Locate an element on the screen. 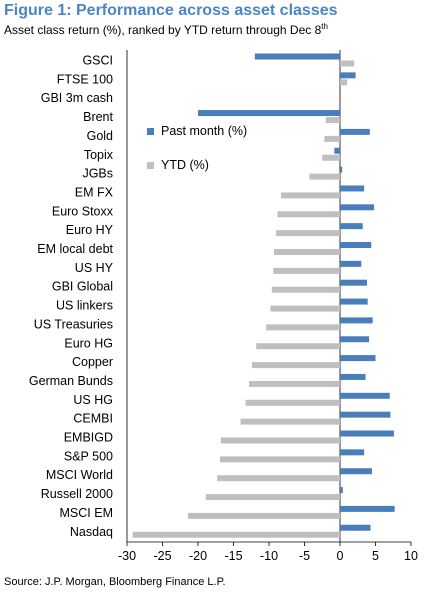  x-tick-label: -20 is located at coordinates (198, 556).